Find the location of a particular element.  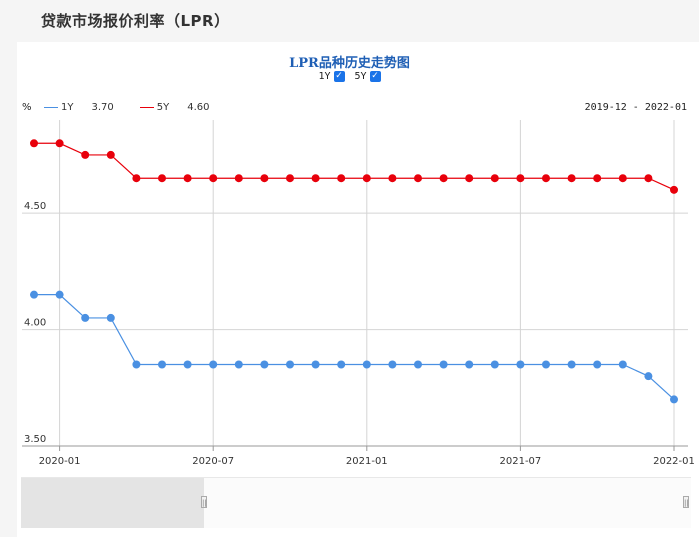

toggle-1y: 1Y ✓ is located at coordinates (331, 76).